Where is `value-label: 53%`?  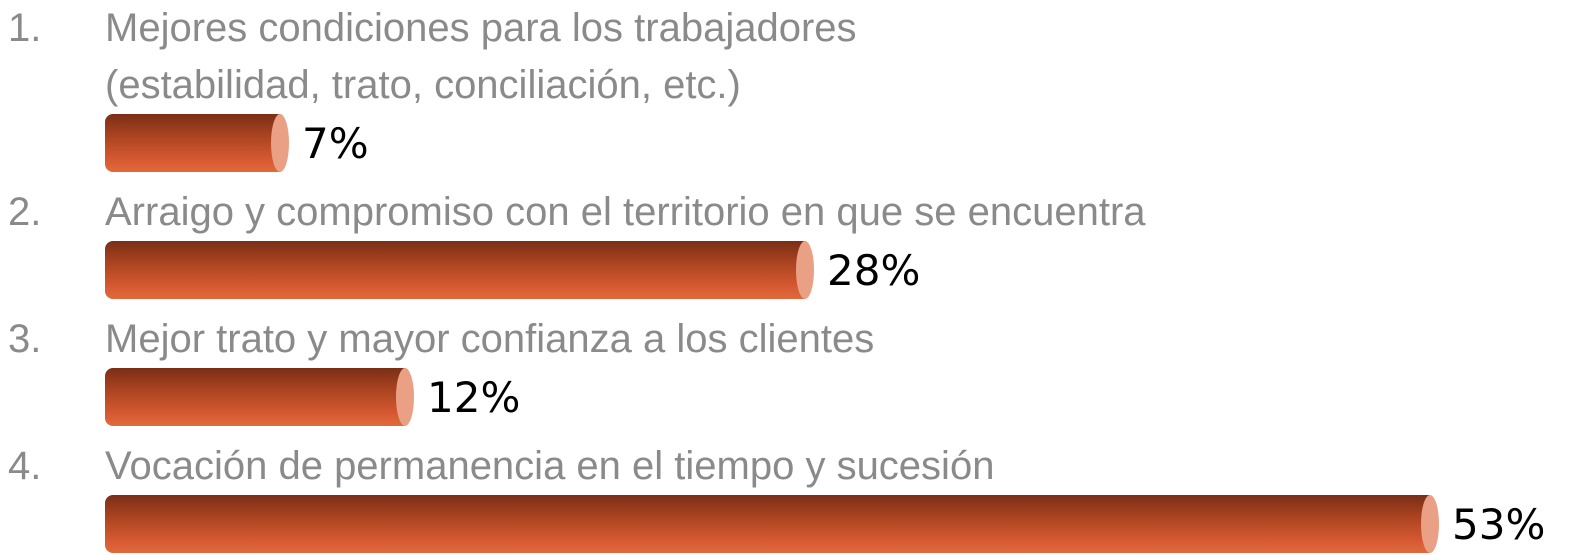
value-label: 53% is located at coordinates (1499, 524).